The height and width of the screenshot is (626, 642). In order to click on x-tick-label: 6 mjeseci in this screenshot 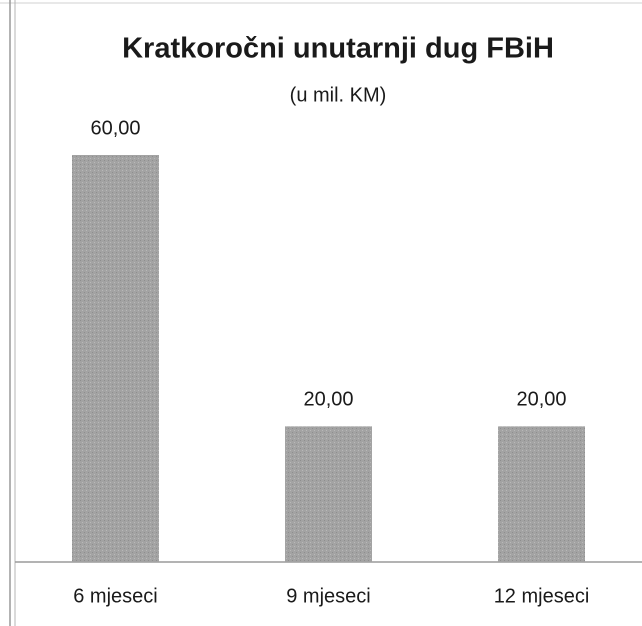, I will do `click(115, 596)`.